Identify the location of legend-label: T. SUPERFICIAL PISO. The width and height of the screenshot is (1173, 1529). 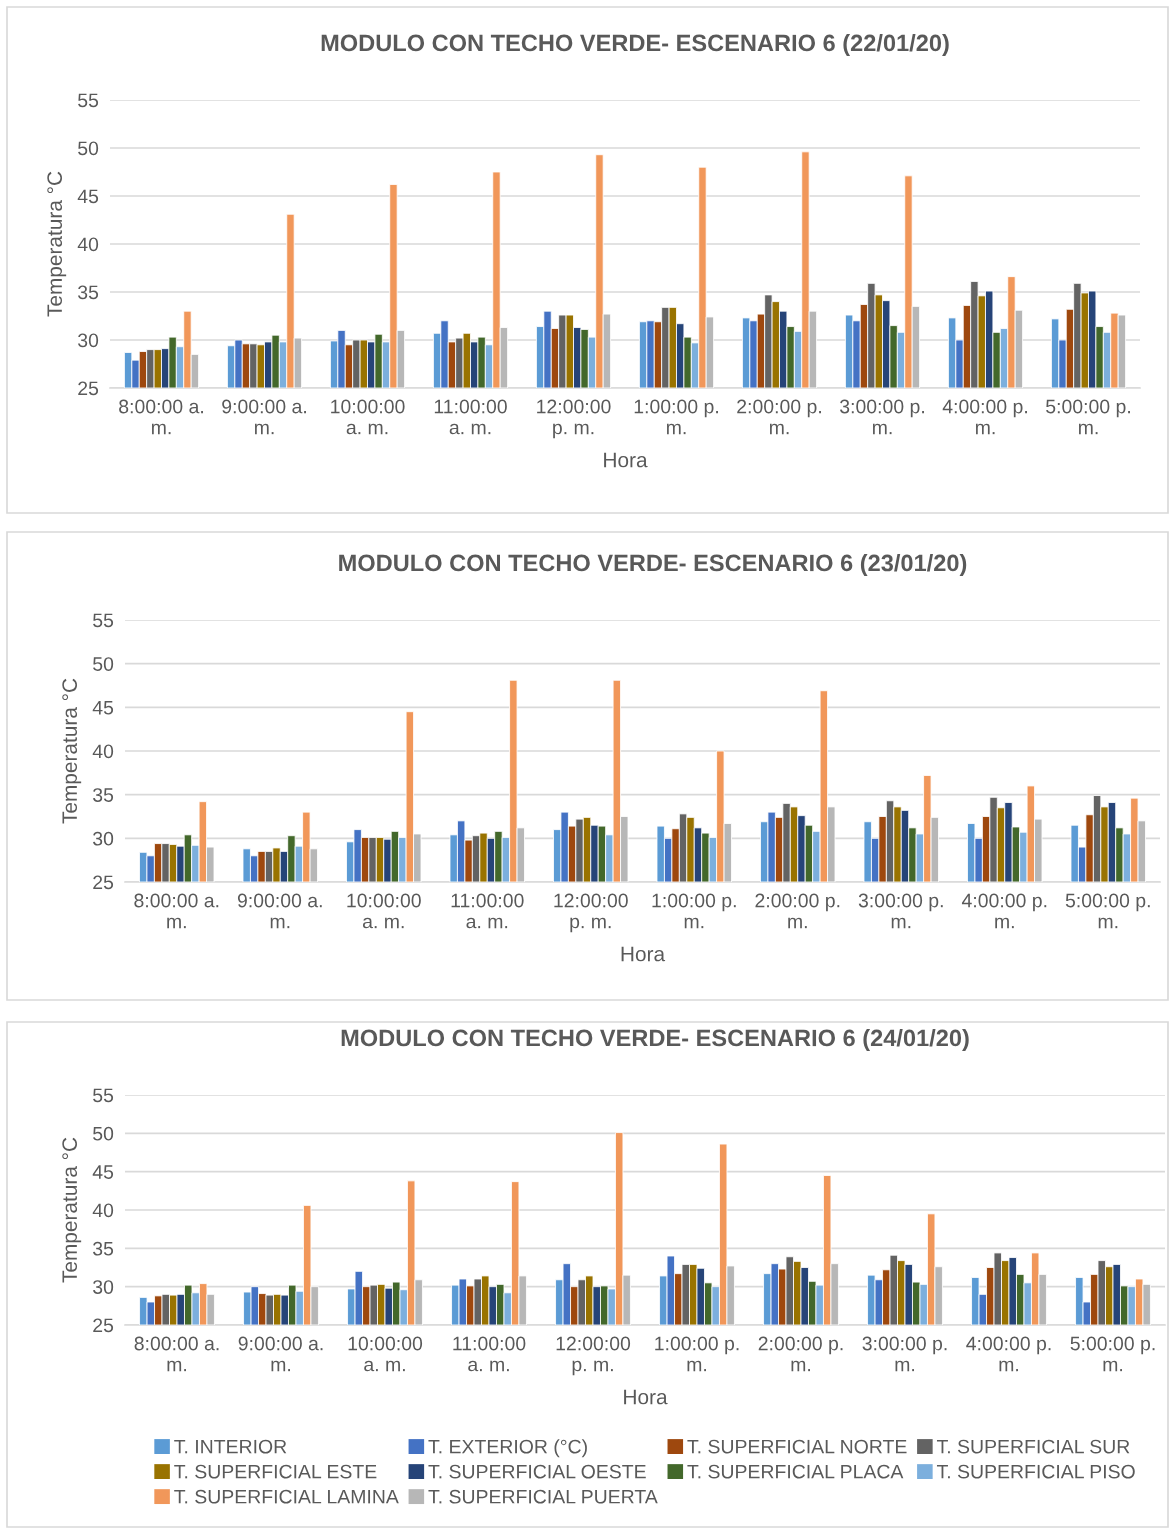
(1035, 1471).